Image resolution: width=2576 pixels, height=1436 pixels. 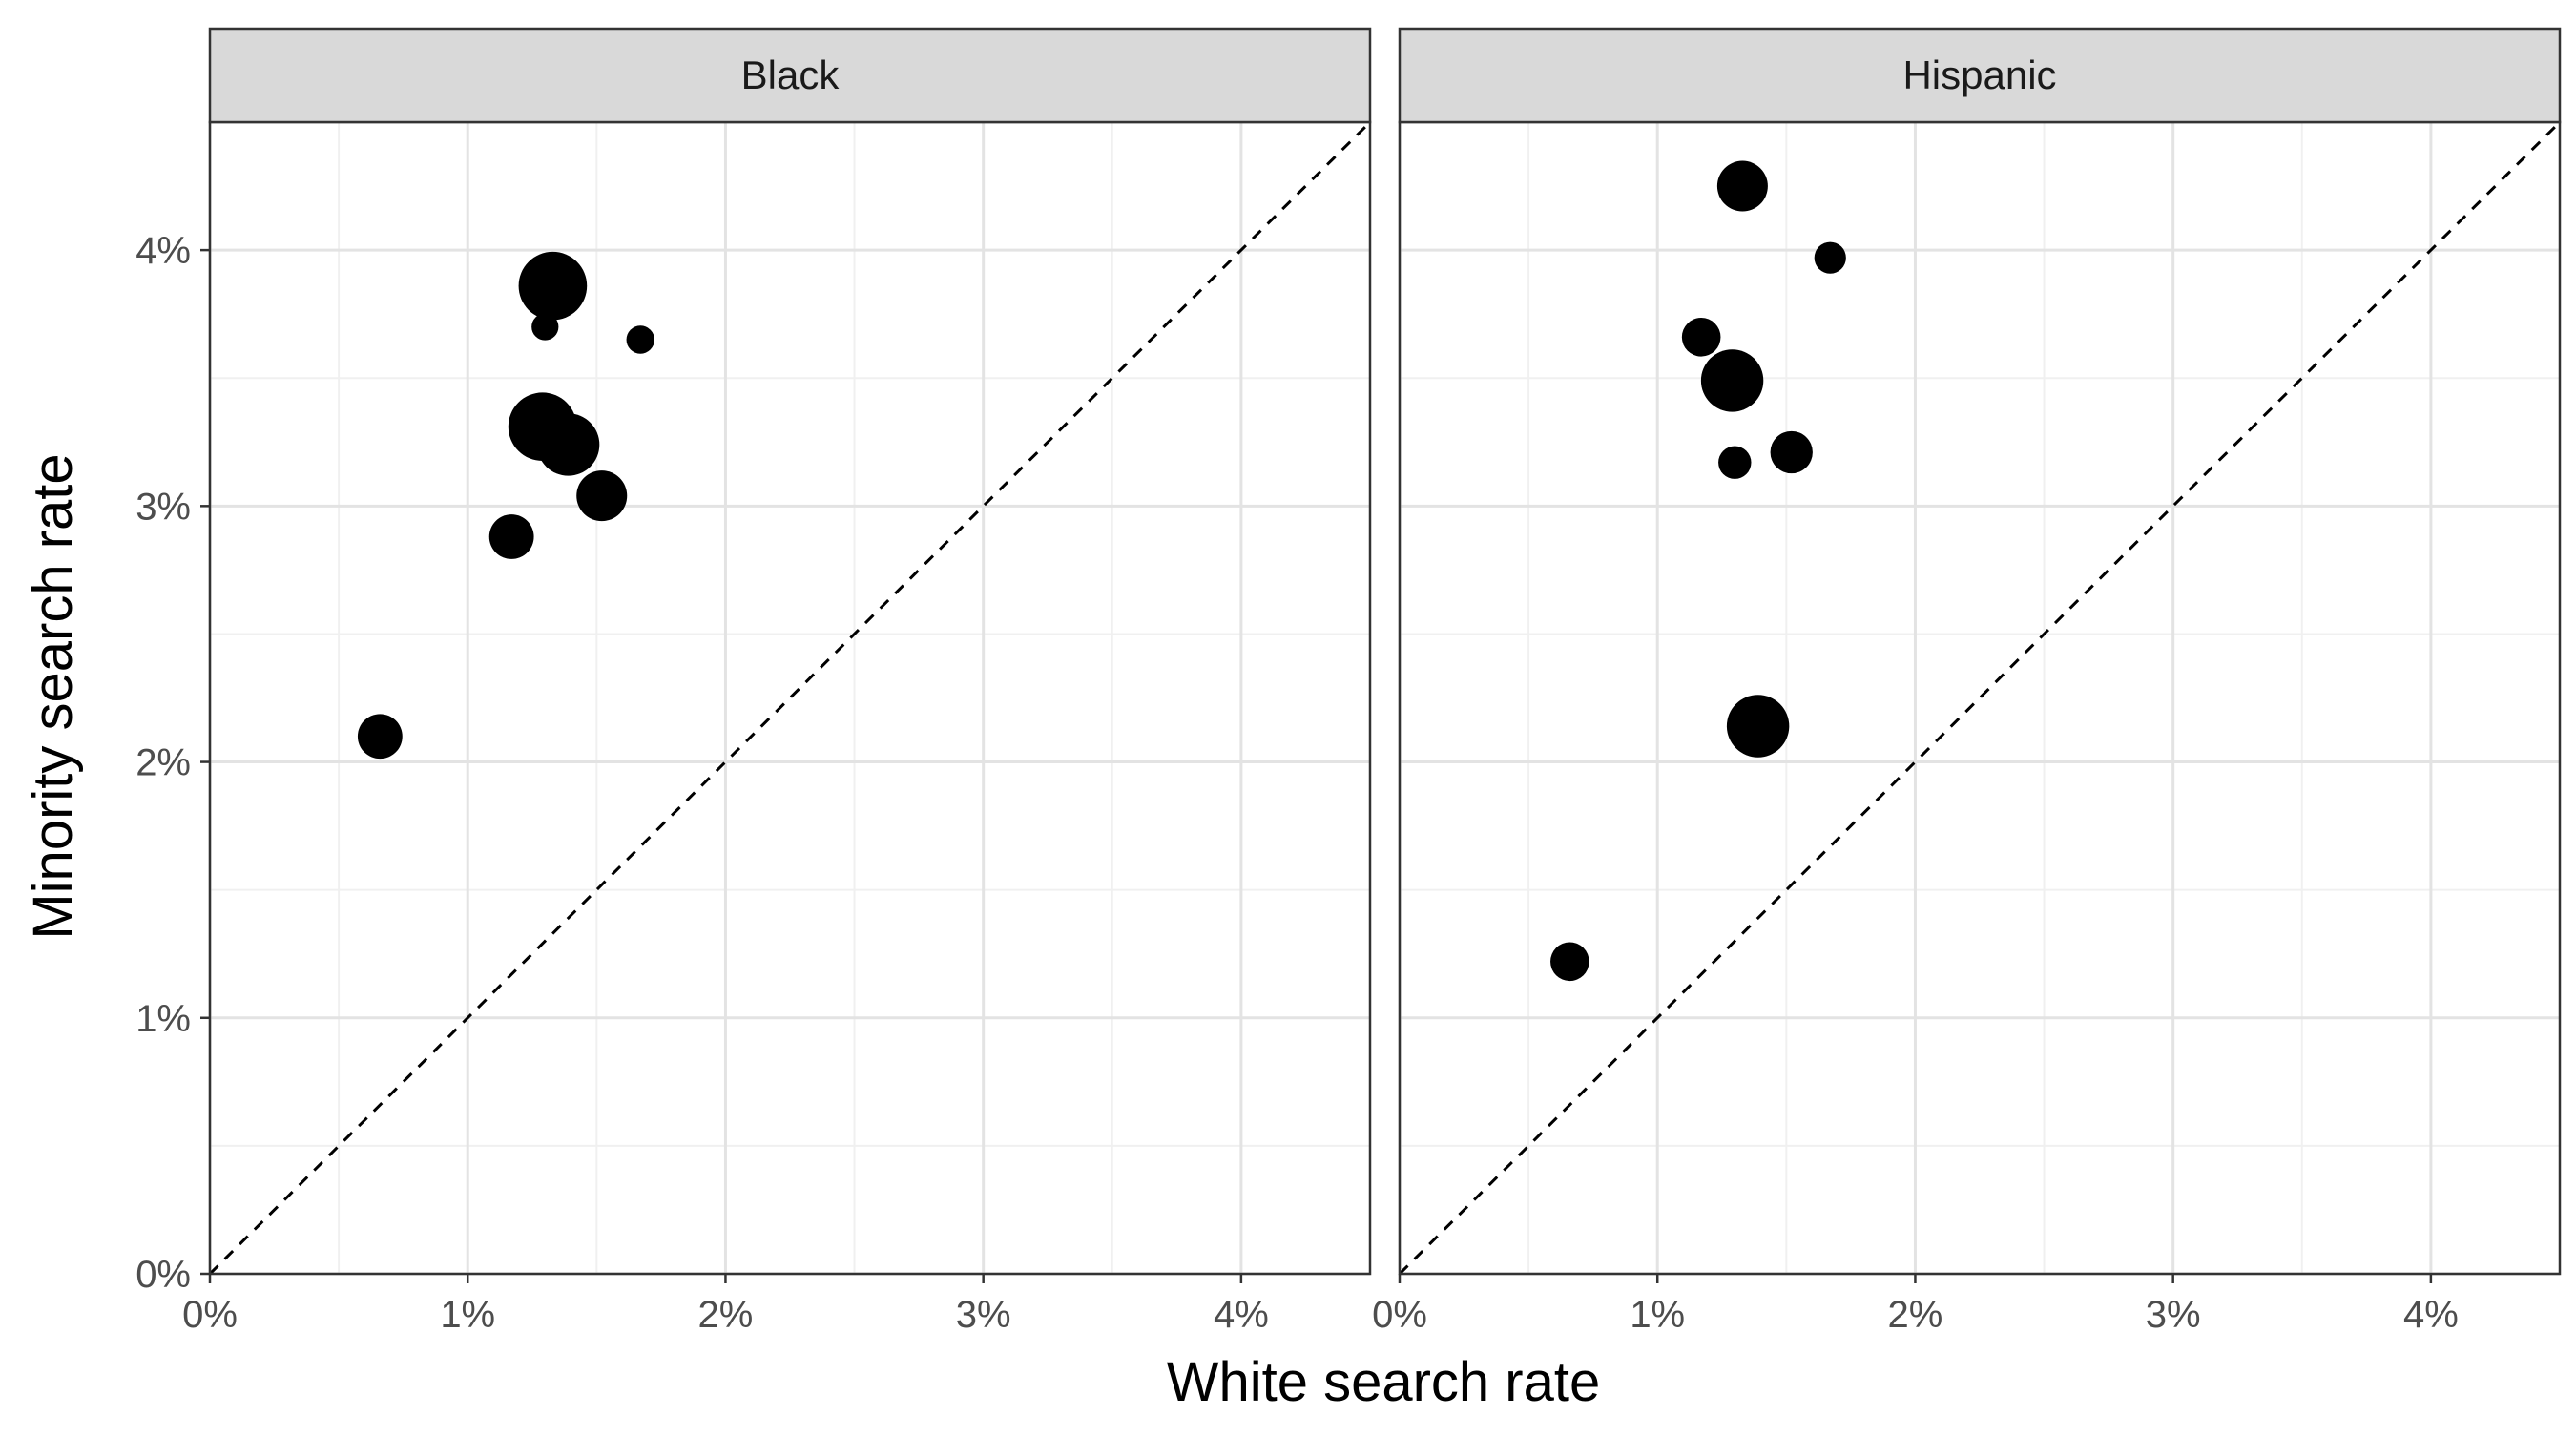 What do you see at coordinates (163, 507) in the screenshot?
I see `y-tick-label: 3%` at bounding box center [163, 507].